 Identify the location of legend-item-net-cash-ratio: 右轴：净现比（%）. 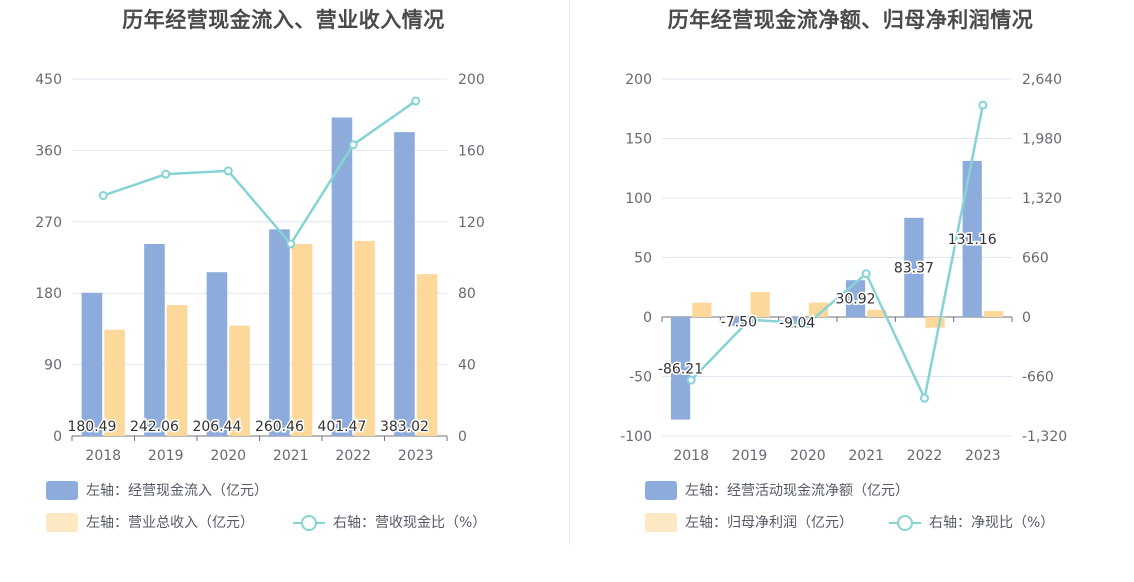
(971, 522).